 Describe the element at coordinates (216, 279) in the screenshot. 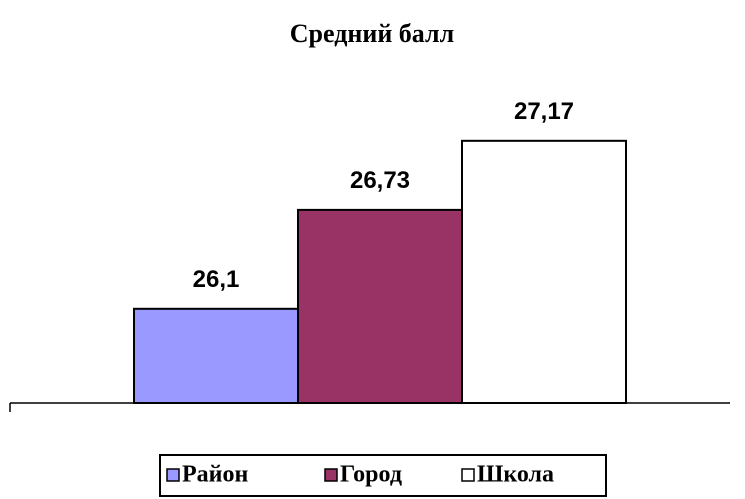

I see `data-label: 26,1` at that location.